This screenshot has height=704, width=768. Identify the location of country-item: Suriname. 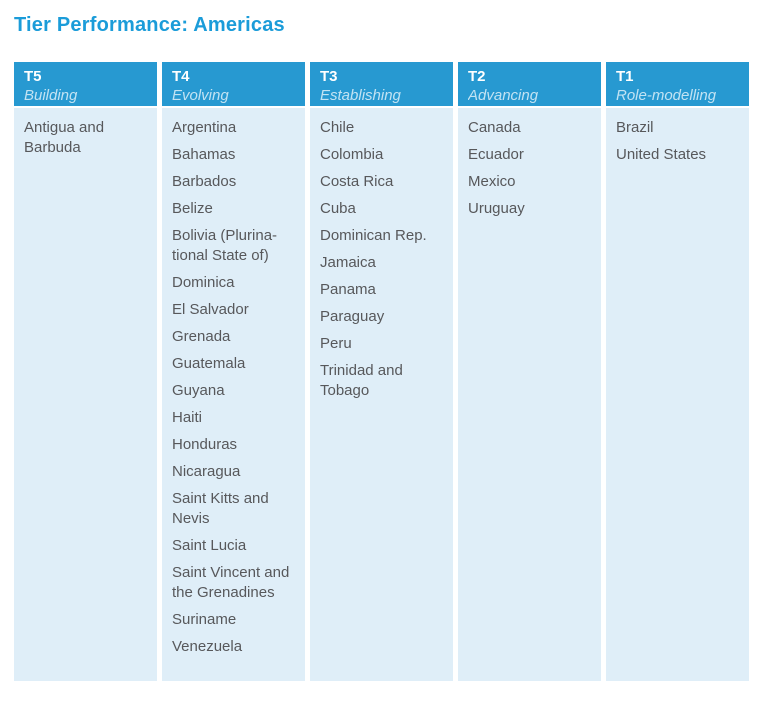
(204, 619).